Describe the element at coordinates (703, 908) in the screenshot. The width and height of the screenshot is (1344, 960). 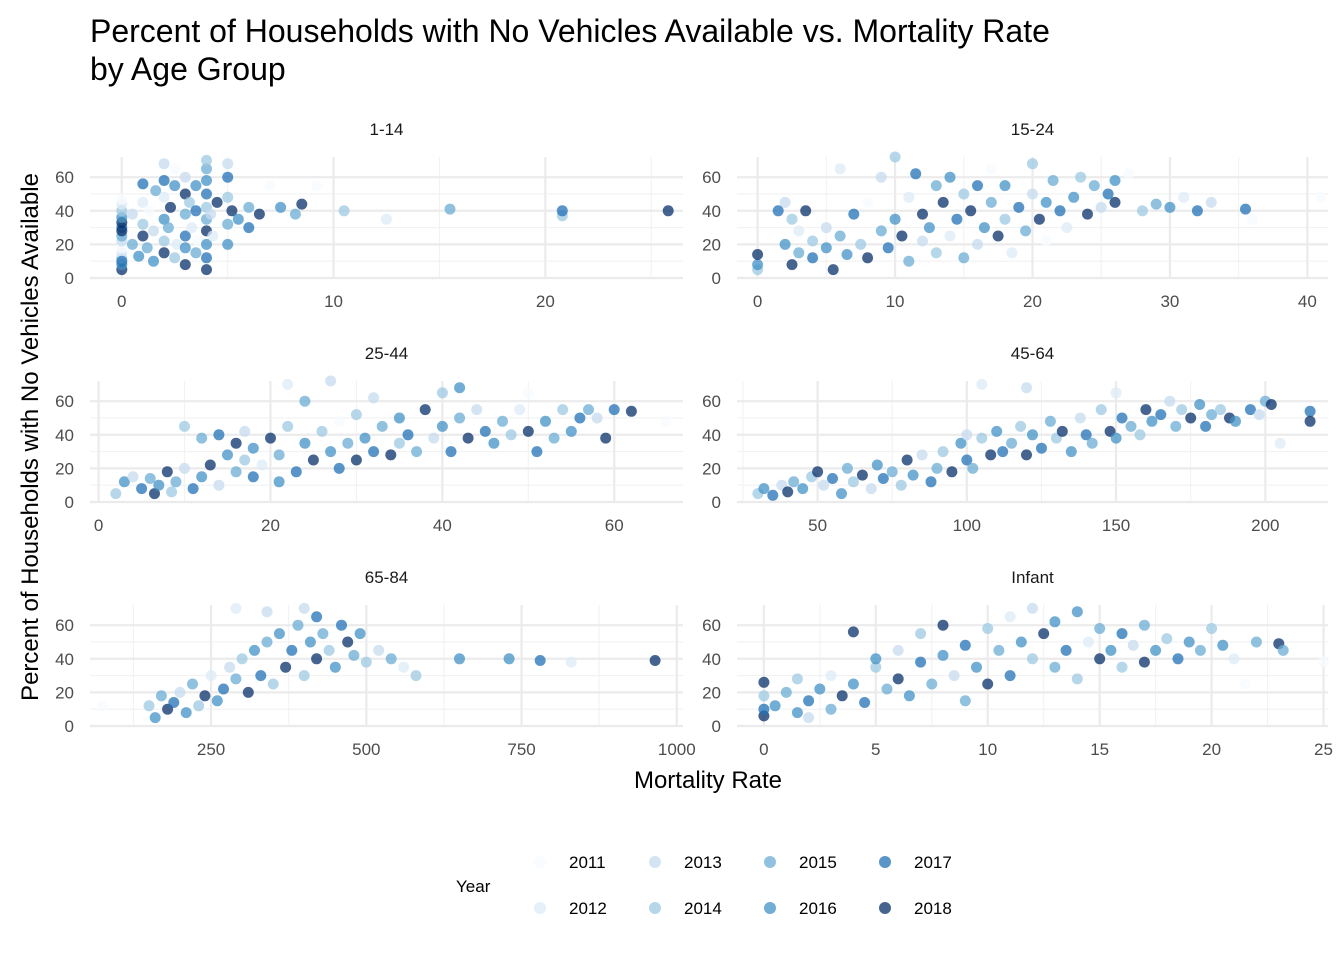
I see `legend-label: 2014` at that location.